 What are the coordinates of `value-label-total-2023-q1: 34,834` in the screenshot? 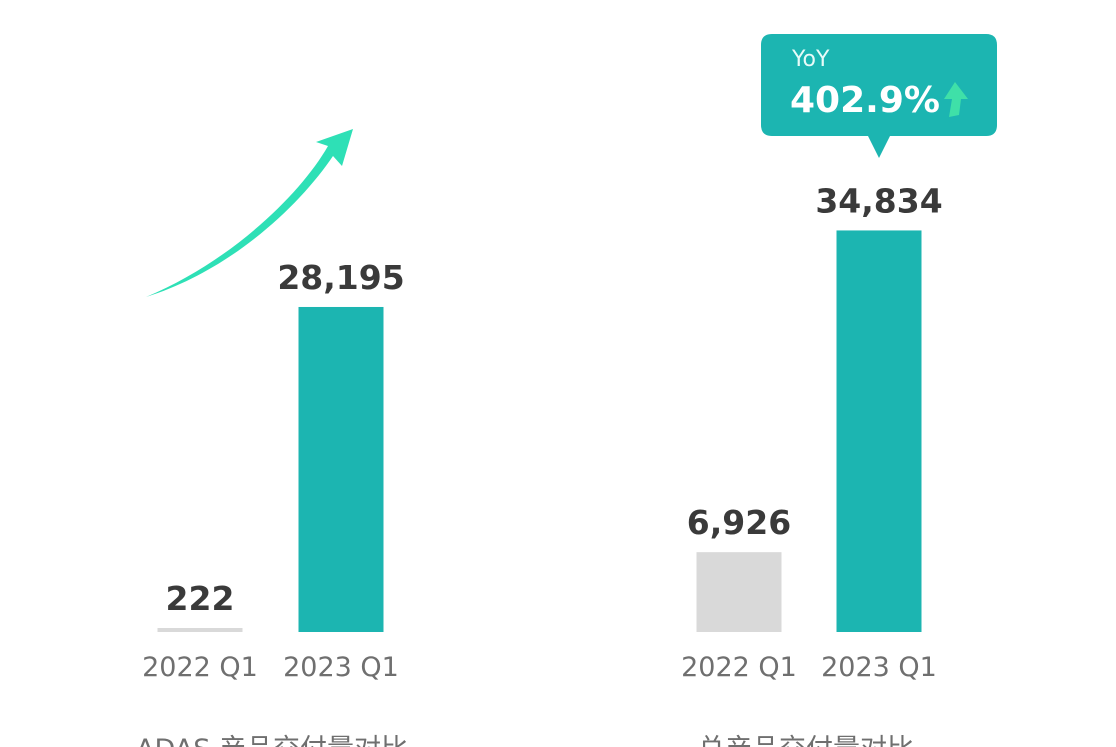 It's located at (878, 200).